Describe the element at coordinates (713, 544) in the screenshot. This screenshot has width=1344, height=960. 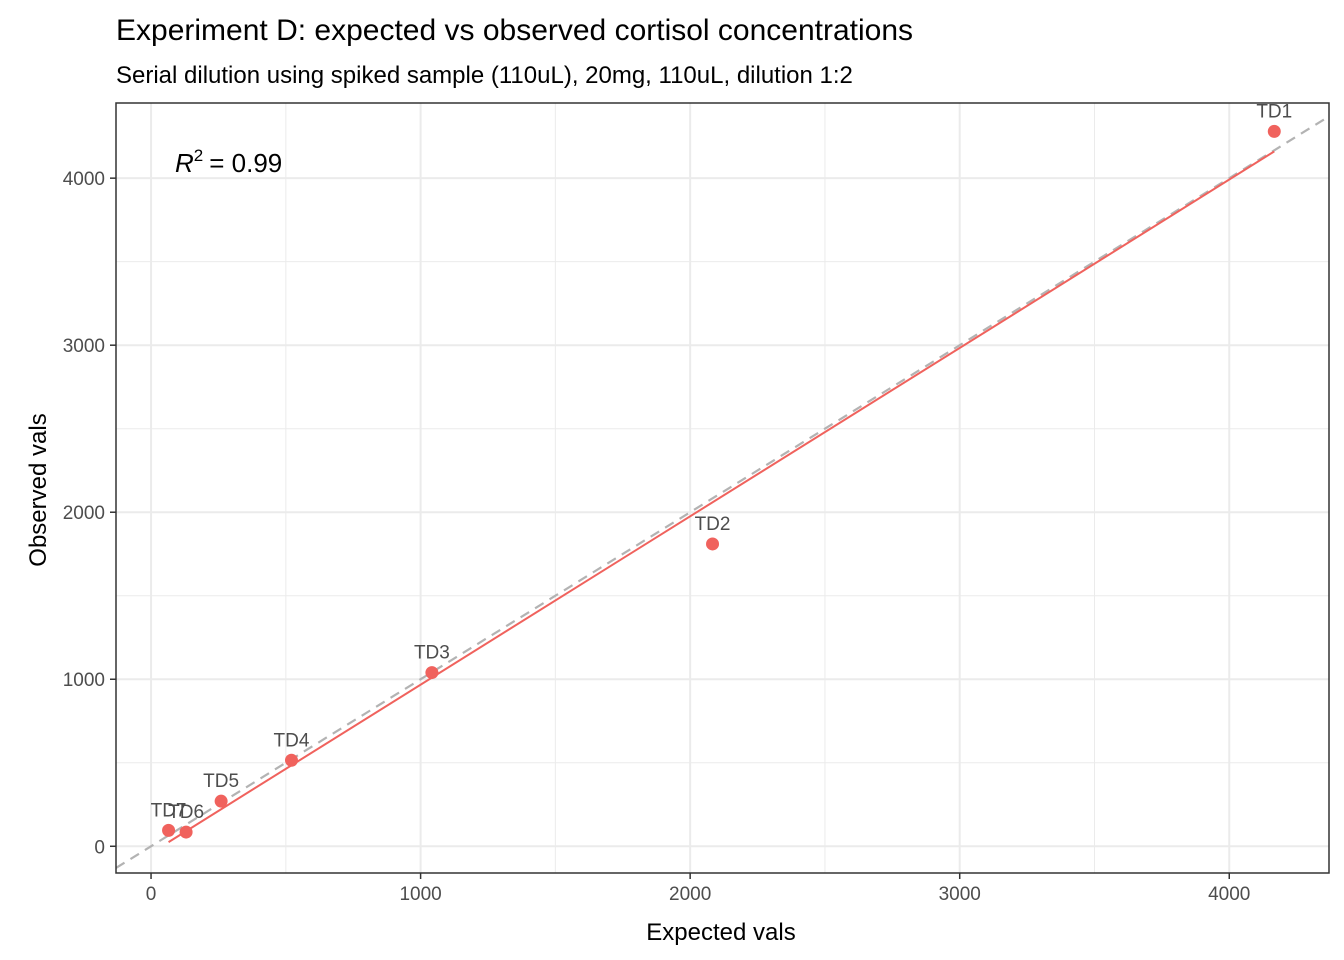
I see `data-point-td2` at that location.